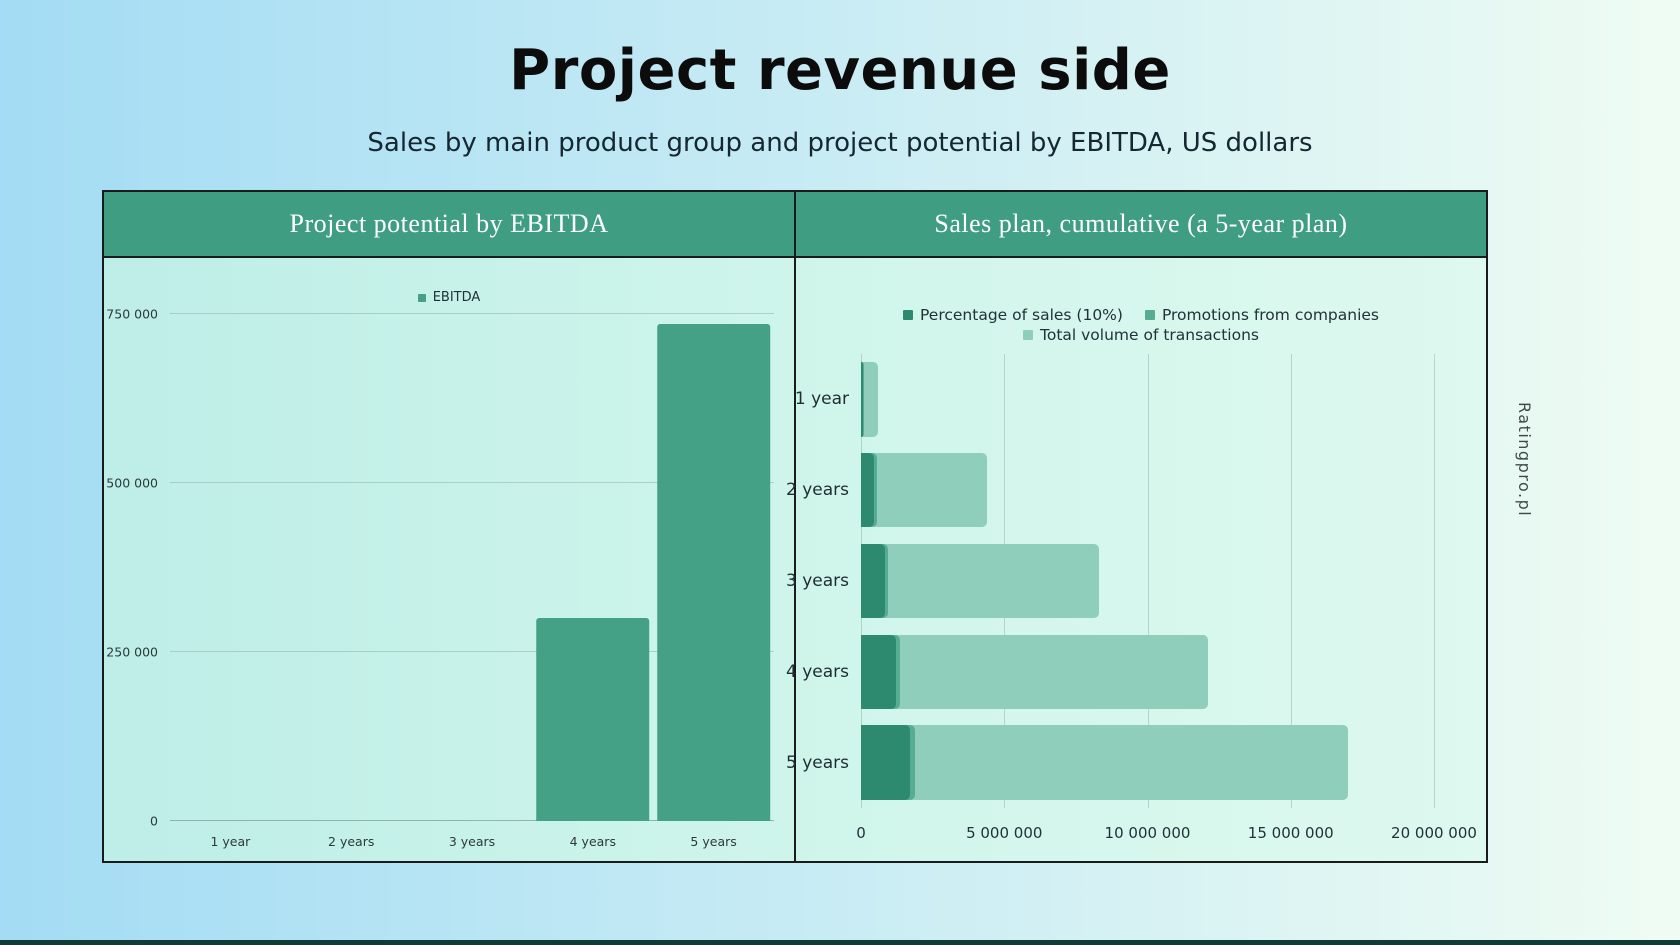  Describe the element at coordinates (1524, 460) in the screenshot. I see `watermark-text: Ratingpro.pl` at that location.